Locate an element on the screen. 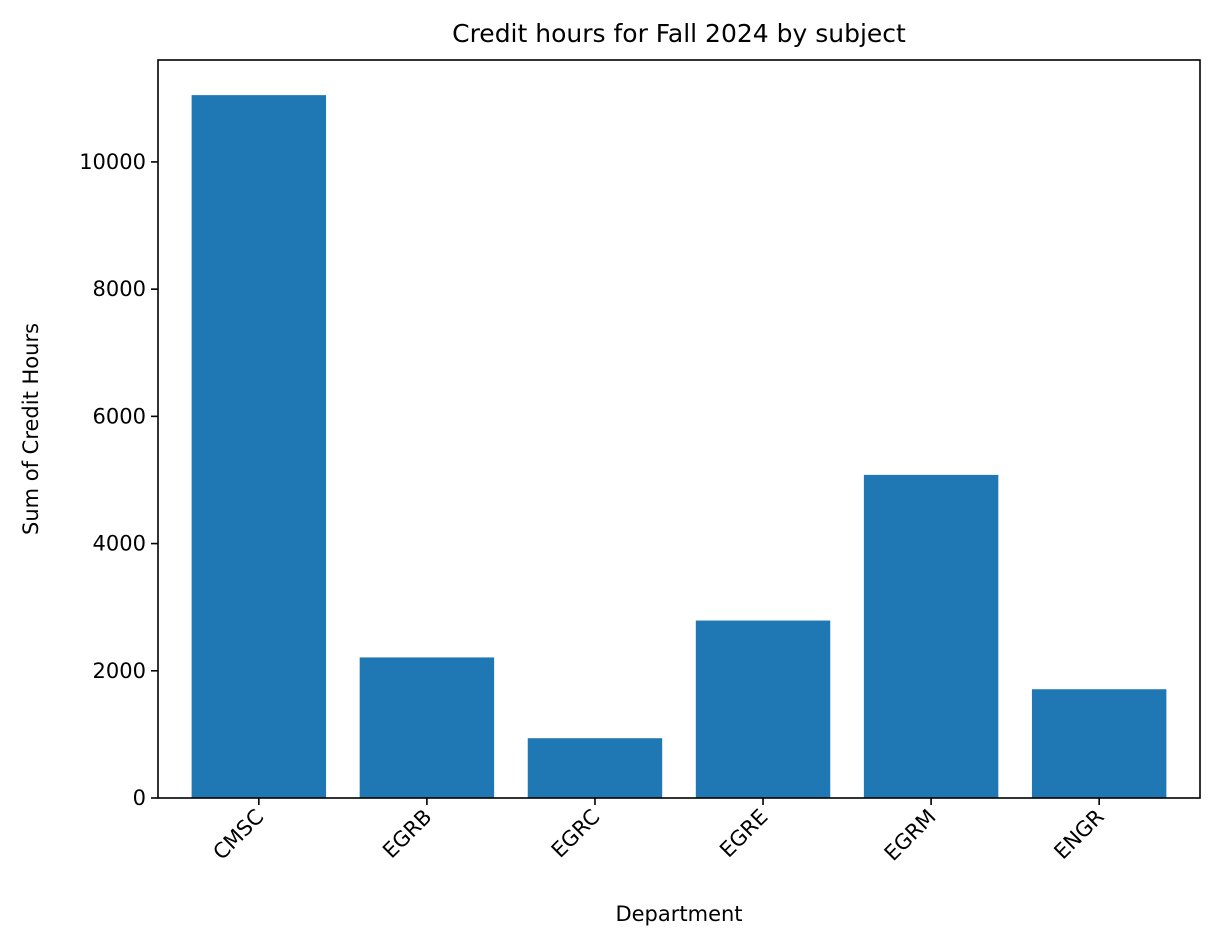 This screenshot has height=947, width=1219. y-axis-label: Sum of Credit Hours is located at coordinates (31, 429).